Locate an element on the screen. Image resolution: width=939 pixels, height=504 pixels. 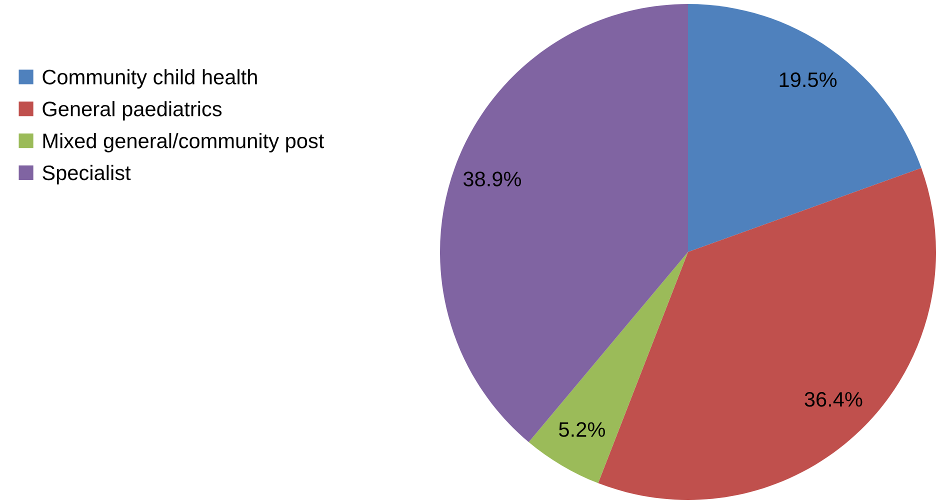
data-label: 36.4% is located at coordinates (833, 399).